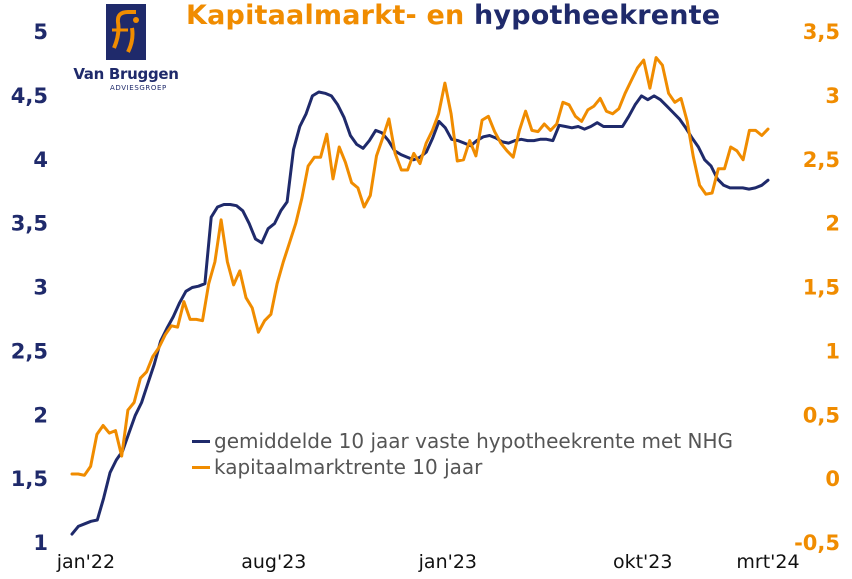 This screenshot has height=579, width=852. I want to click on y-right-tick-label: 1, so click(832, 351).